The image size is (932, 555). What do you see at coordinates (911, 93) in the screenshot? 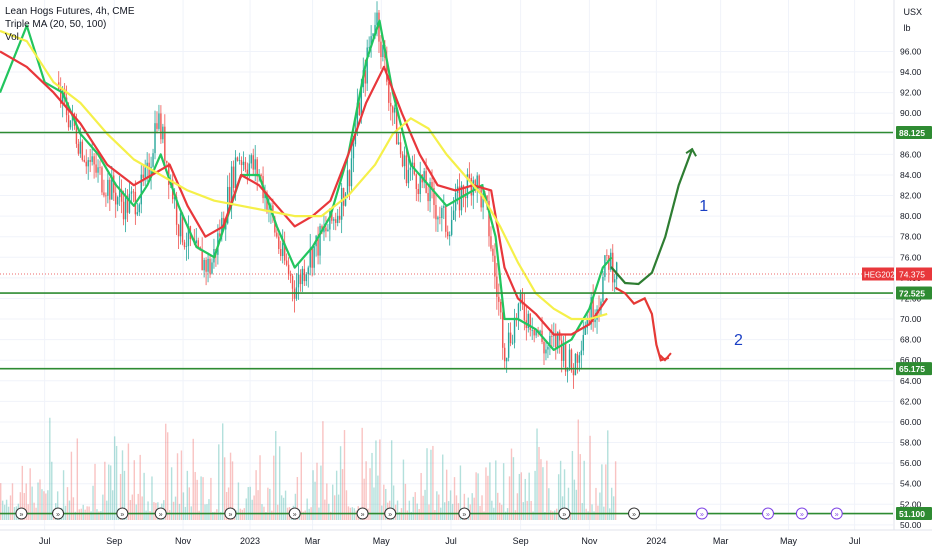
I see `price-tick-label: 92.00` at bounding box center [911, 93].